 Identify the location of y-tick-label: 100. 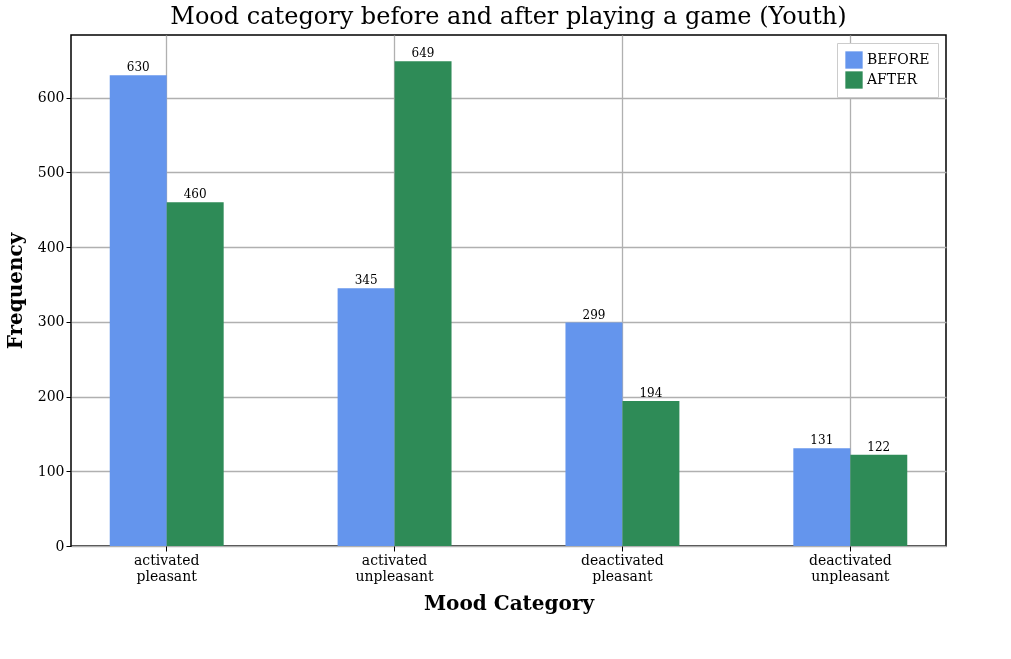
(51, 470).